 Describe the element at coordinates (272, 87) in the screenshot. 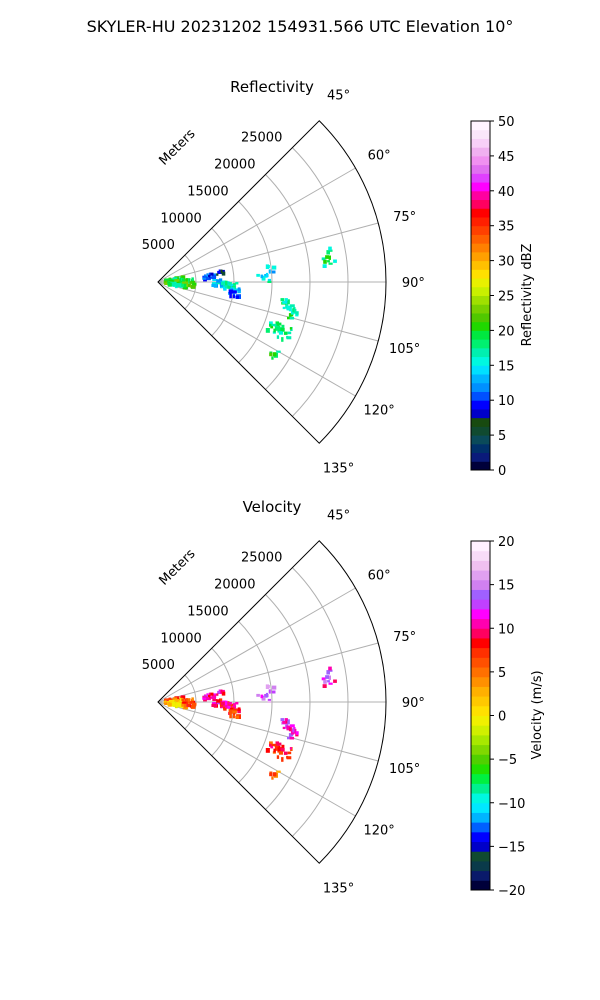

I see `reflectivity-title: Reflectivity` at that location.